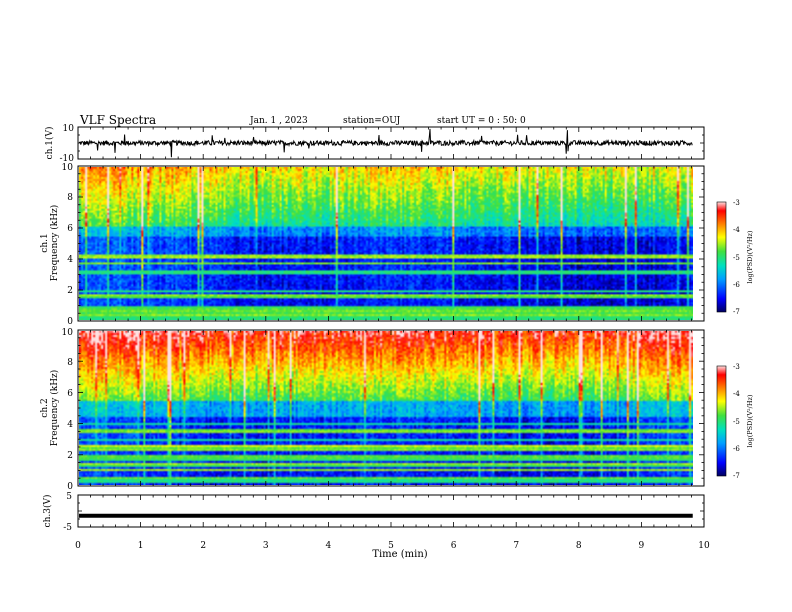 This screenshot has width=792, height=612. Describe the element at coordinates (118, 120) in the screenshot. I see `figure-title: VLF Spectra` at that location.